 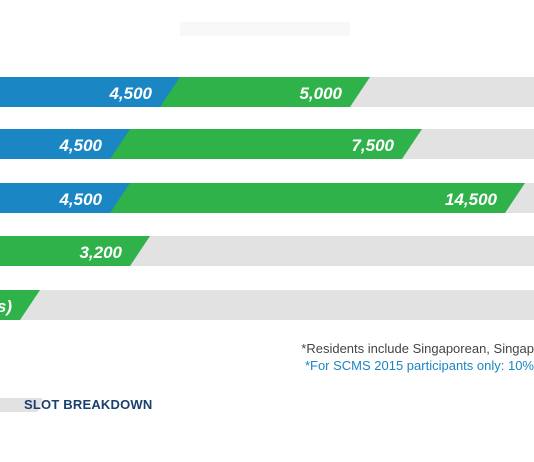 I want to click on track-bar, so click(x=267, y=305).